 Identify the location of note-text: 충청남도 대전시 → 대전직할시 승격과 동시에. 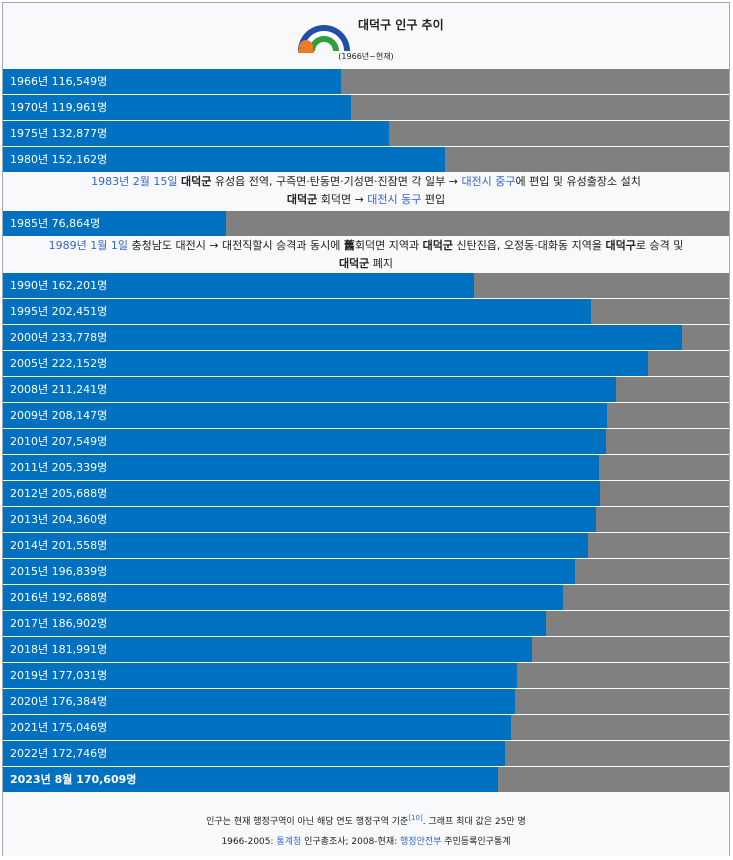
(236, 245).